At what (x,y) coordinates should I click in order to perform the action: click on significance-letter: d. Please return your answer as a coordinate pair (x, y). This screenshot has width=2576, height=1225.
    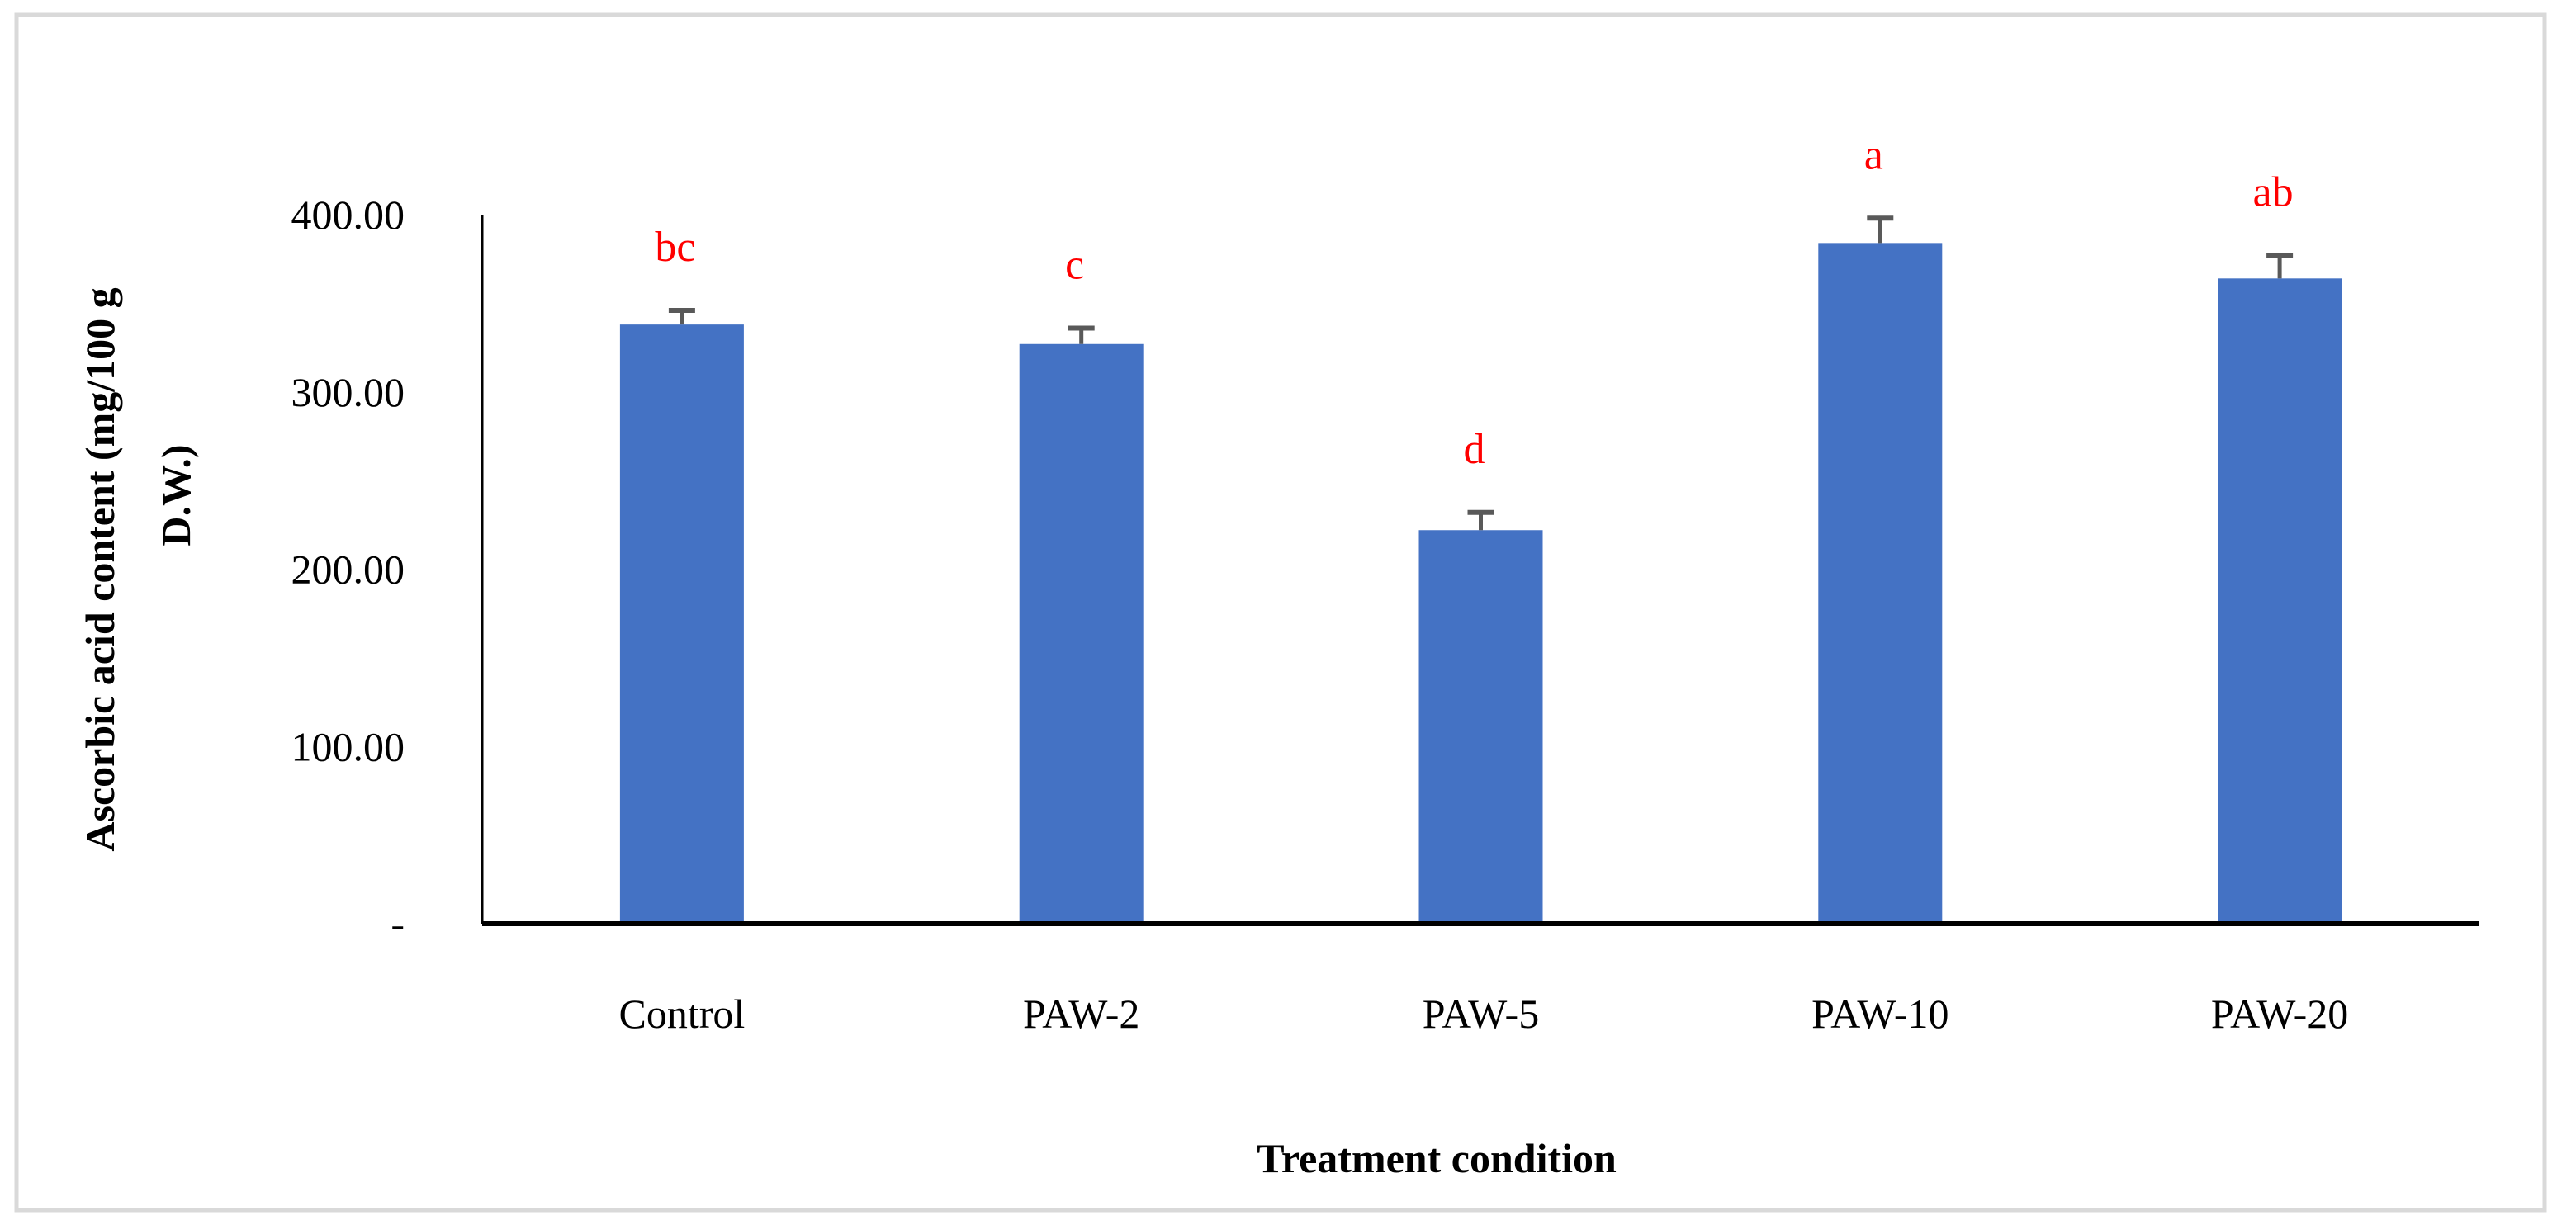
    Looking at the image, I should click on (1474, 450).